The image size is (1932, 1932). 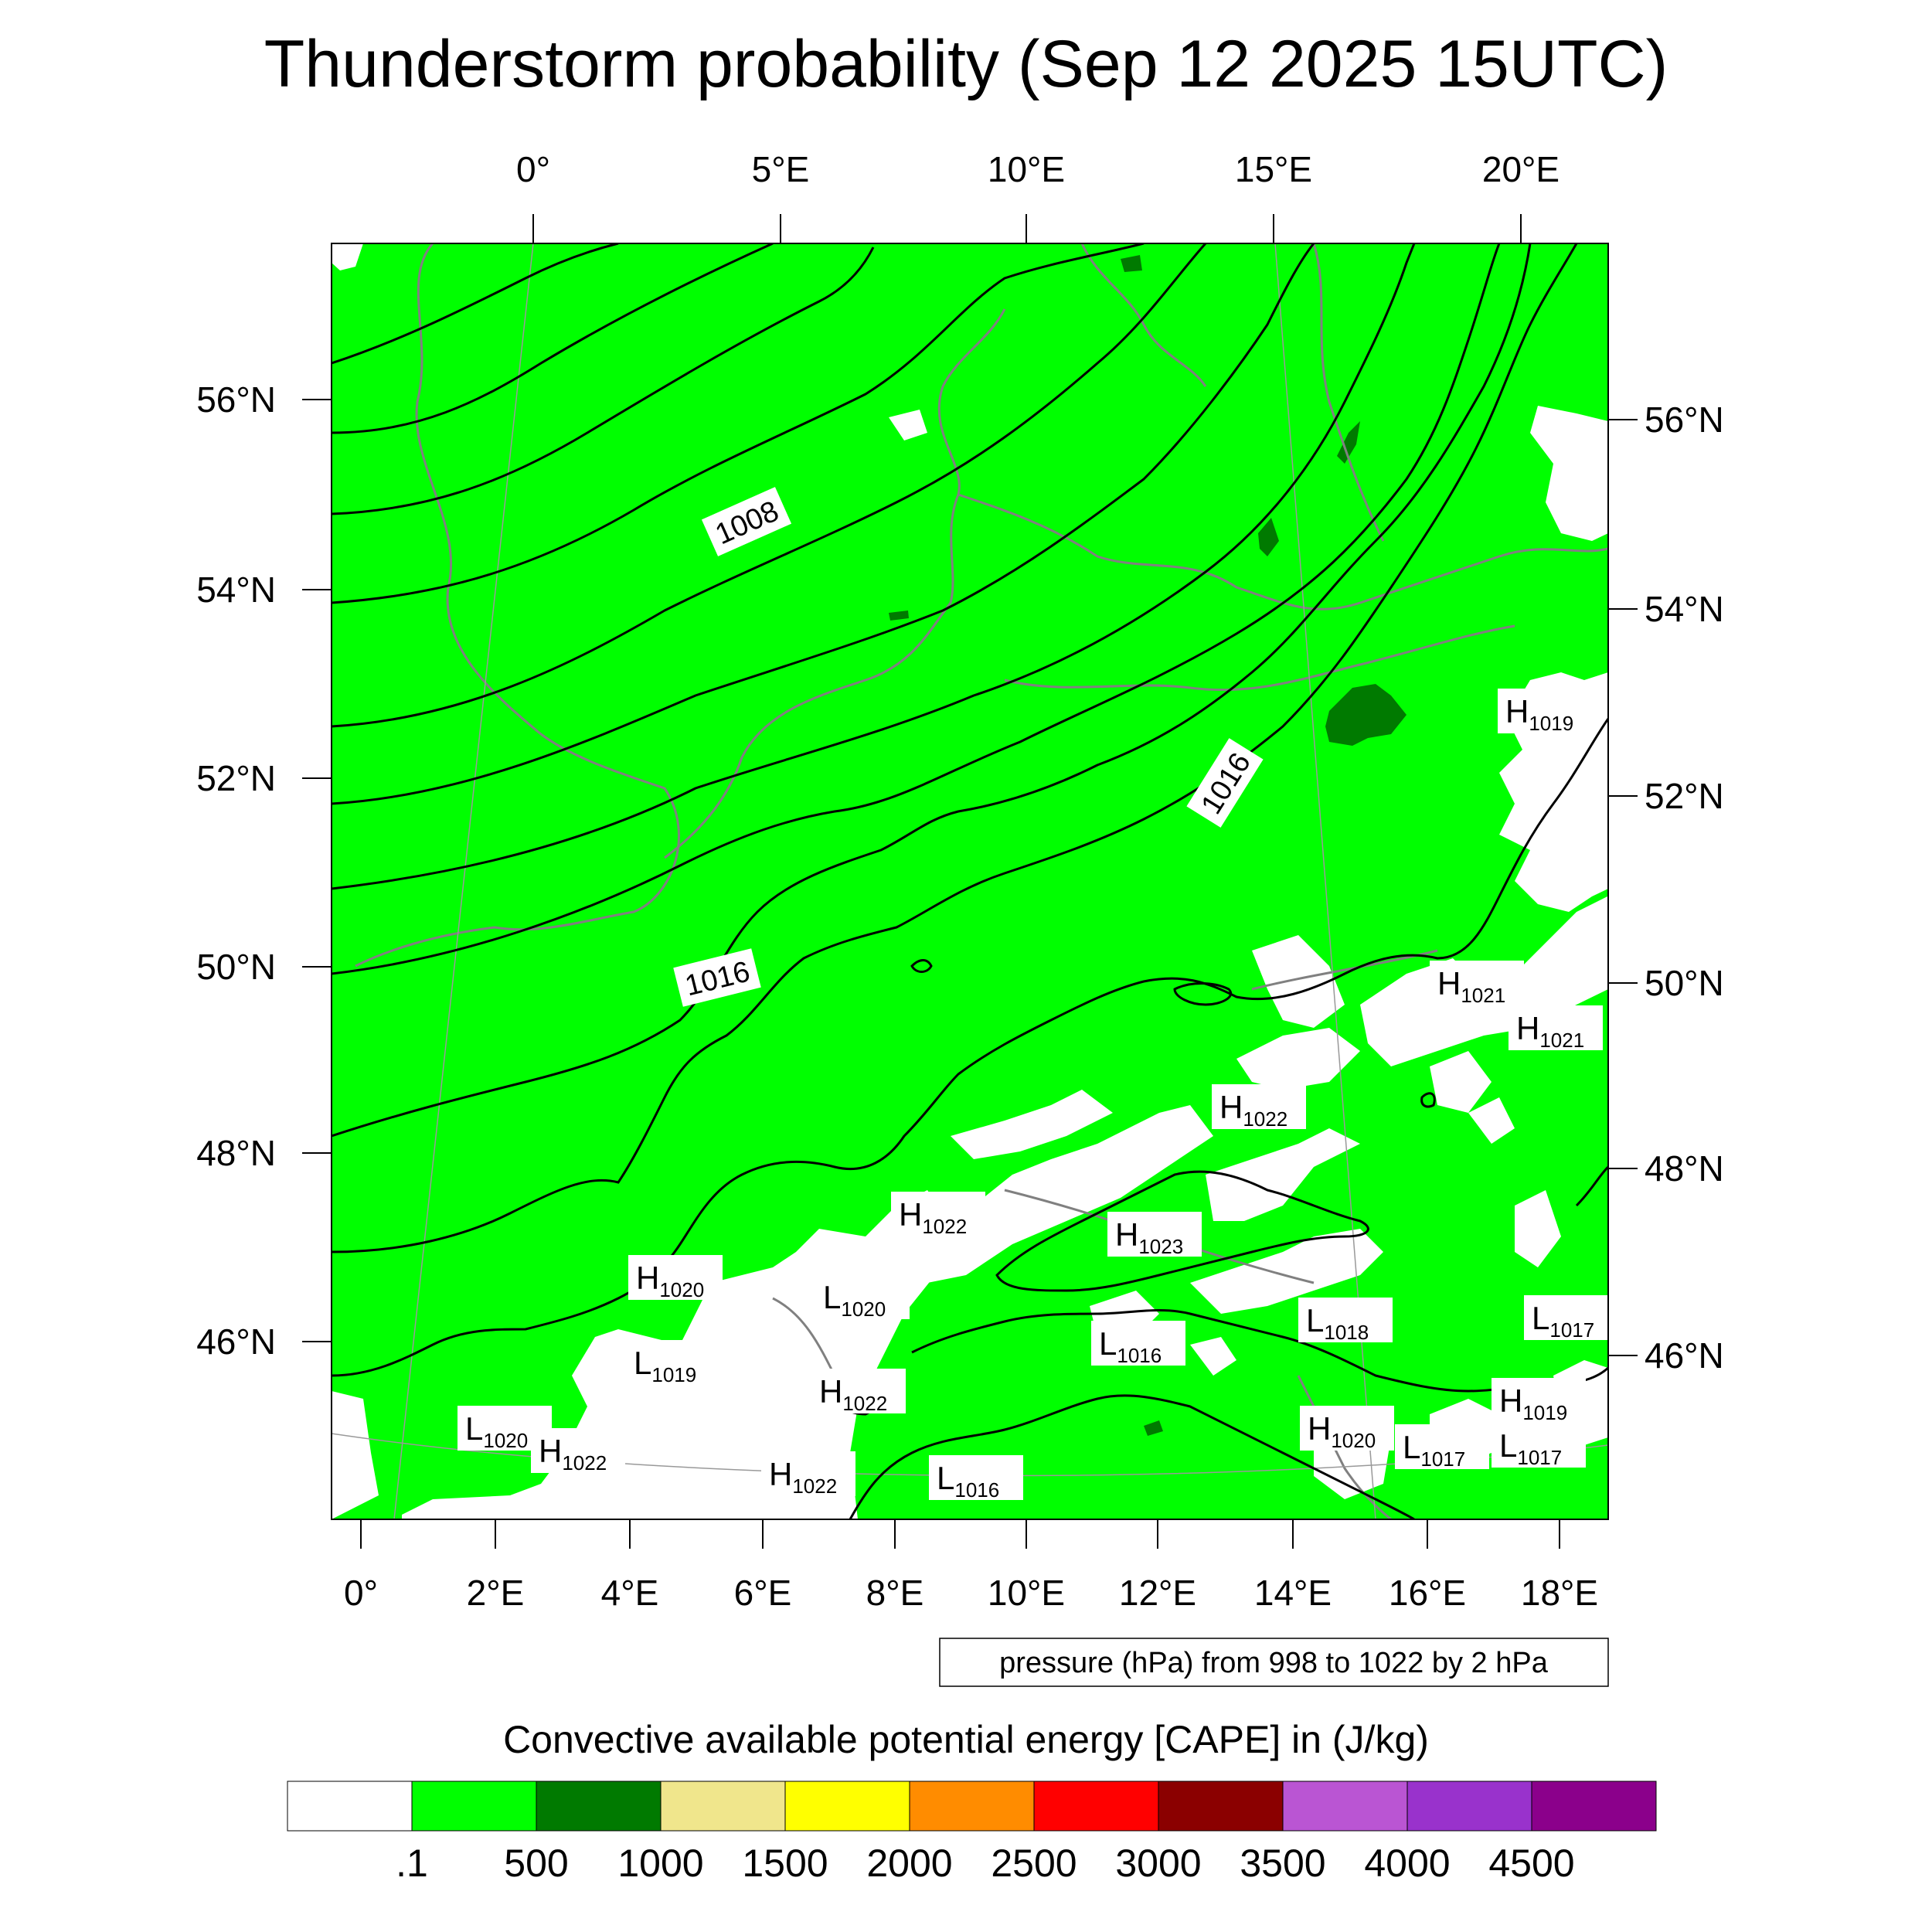 What do you see at coordinates (1158, 1864) in the screenshot?
I see `colorbar-tick-label: 3000` at bounding box center [1158, 1864].